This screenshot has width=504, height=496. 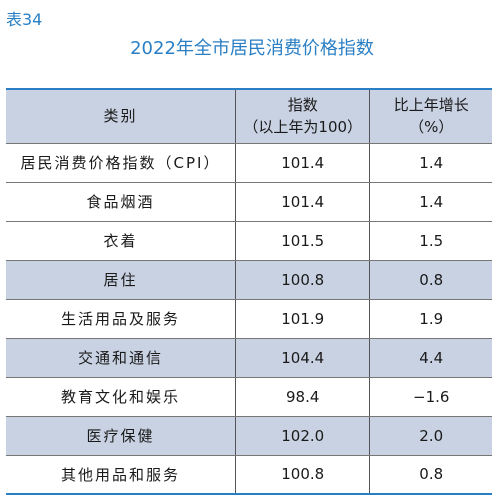 What do you see at coordinates (303, 127) in the screenshot?
I see `header-index-line2: （以上年为100）` at bounding box center [303, 127].